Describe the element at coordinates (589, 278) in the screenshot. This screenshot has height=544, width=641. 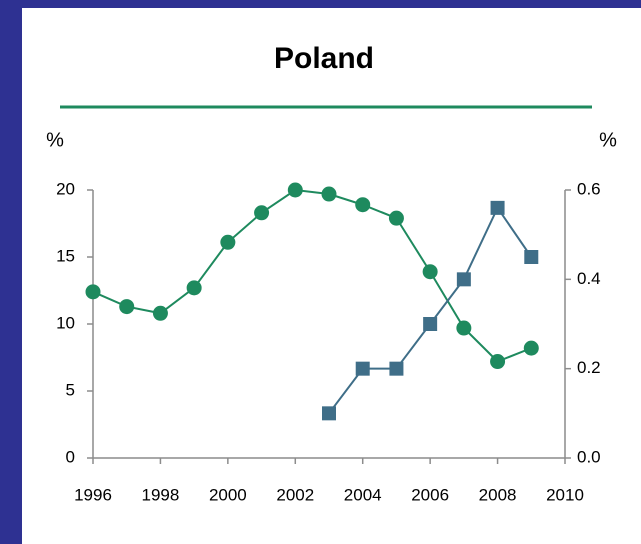
I see `y2-tick-label: 0.4` at that location.